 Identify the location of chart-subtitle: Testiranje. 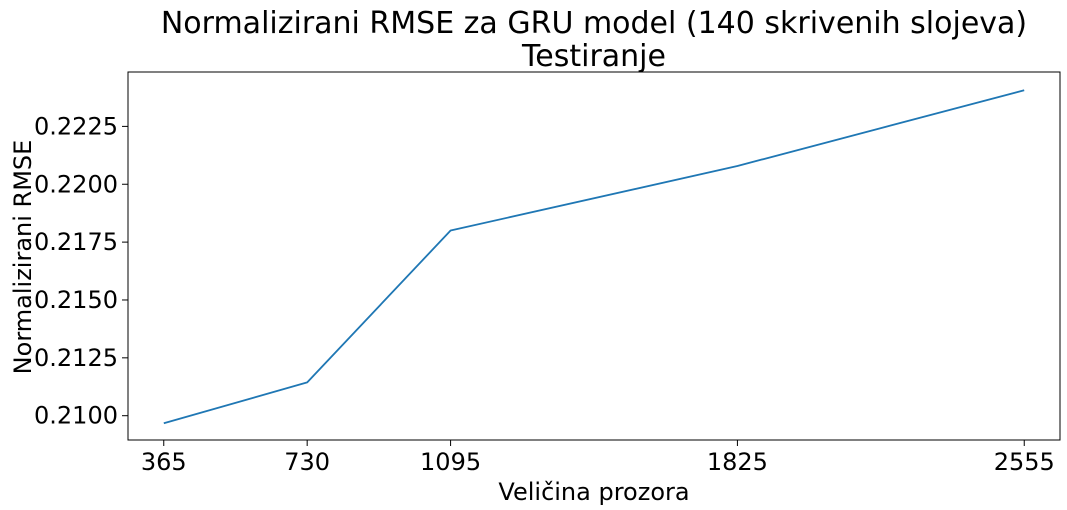
(593, 56).